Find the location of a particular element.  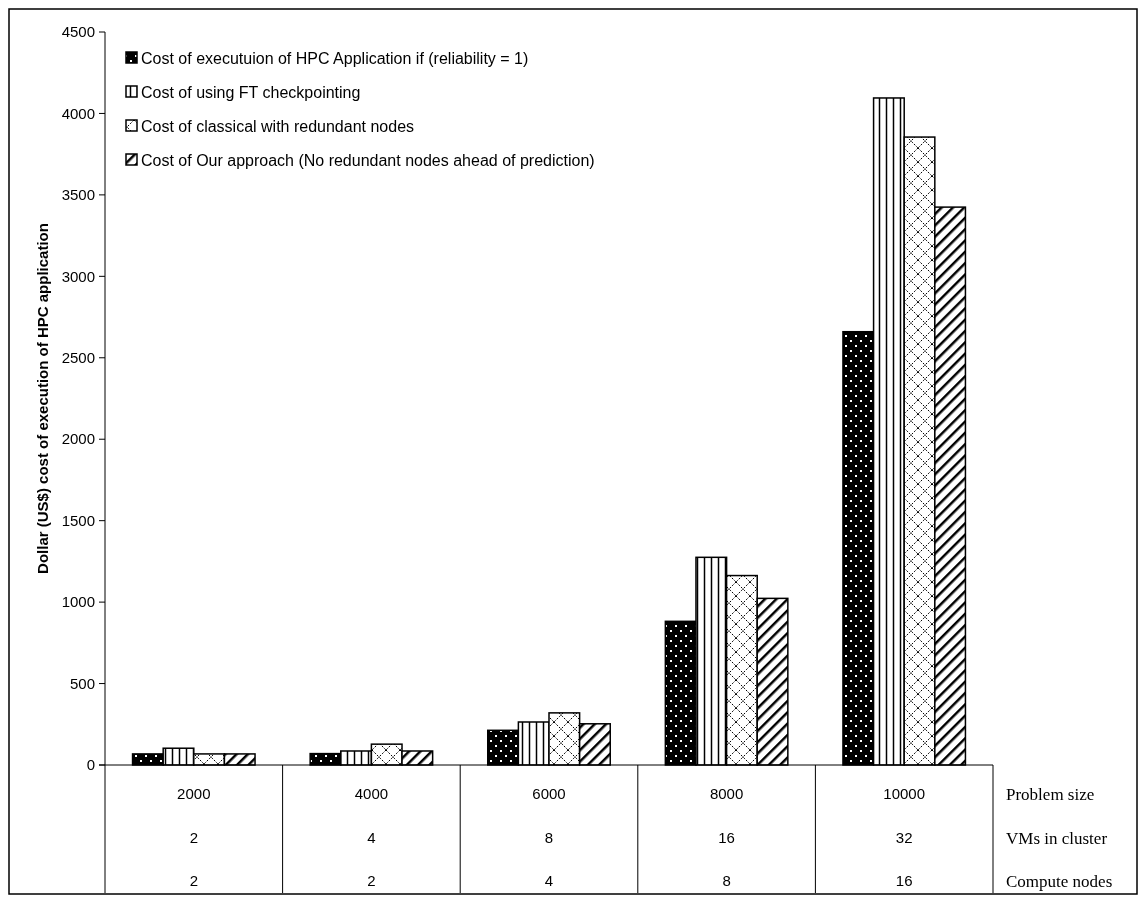

legend-label: Cost of executuion of HPC Application if (reliability = 1) is located at coordinates (335, 58).